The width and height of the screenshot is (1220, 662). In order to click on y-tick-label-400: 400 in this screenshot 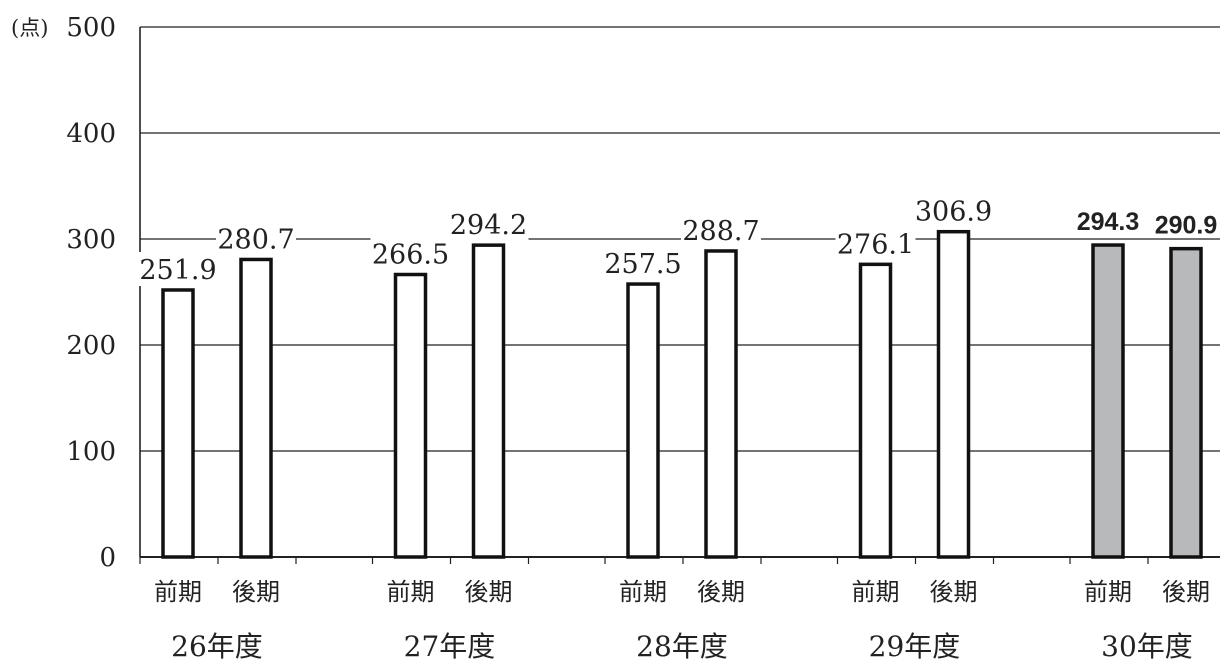, I will do `click(91, 134)`.